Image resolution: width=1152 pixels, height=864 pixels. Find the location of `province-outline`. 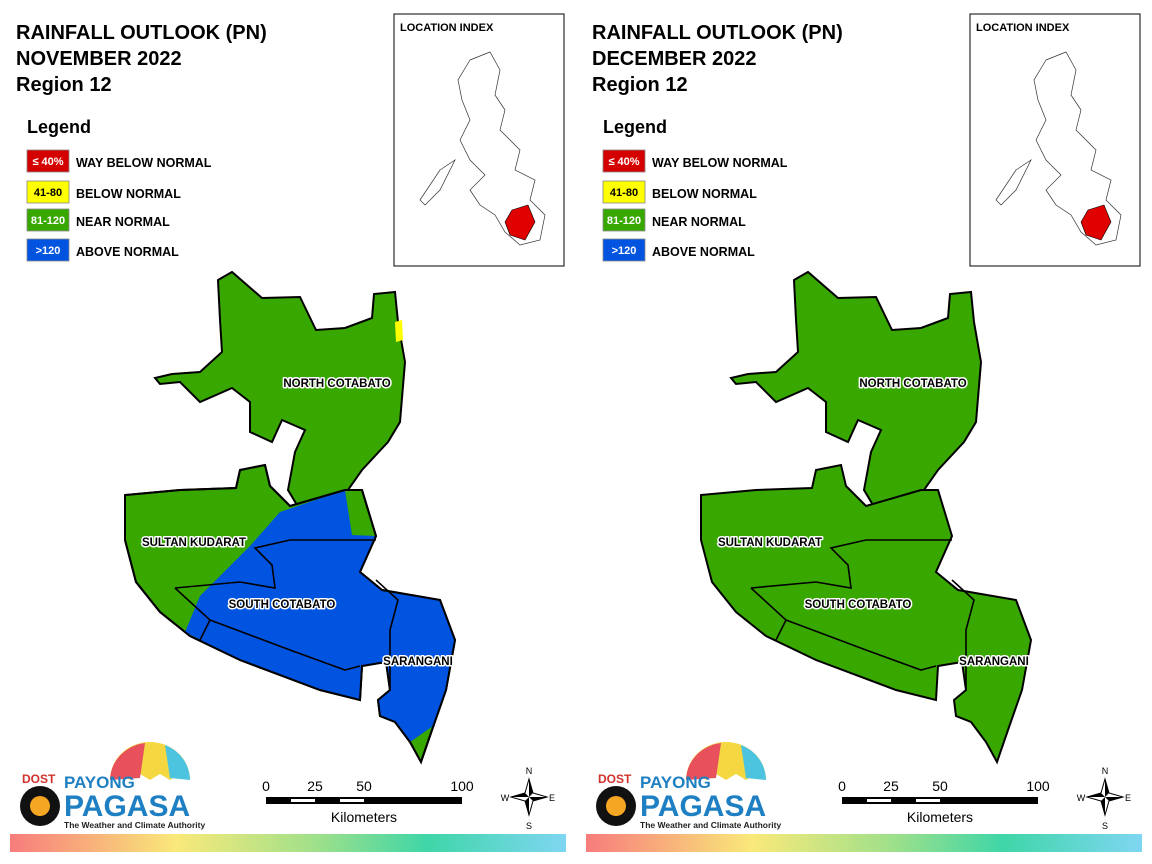

province-outline is located at coordinates (290, 614).